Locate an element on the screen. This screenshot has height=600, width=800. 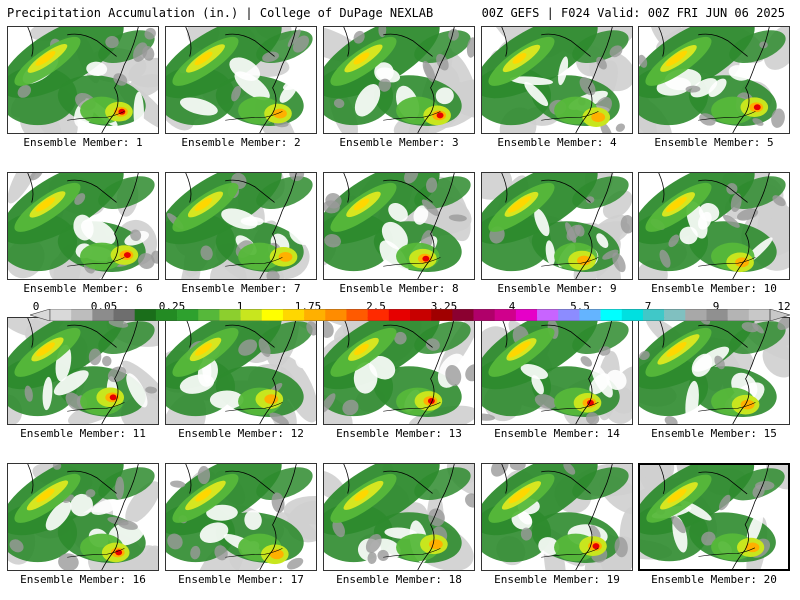
member-label: Ensemble Member: 9 is located at coordinates (557, 288).